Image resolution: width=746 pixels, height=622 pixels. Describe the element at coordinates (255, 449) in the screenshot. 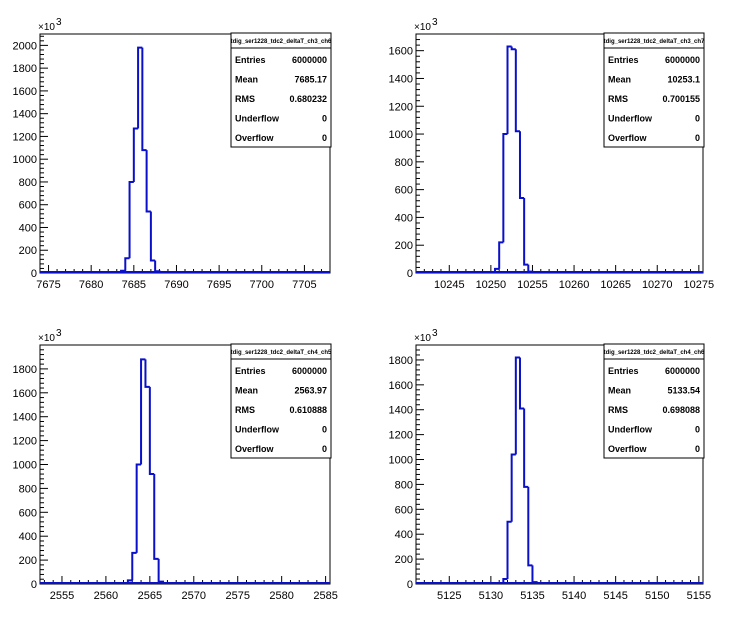

I see `stats-label: Overflow` at that location.